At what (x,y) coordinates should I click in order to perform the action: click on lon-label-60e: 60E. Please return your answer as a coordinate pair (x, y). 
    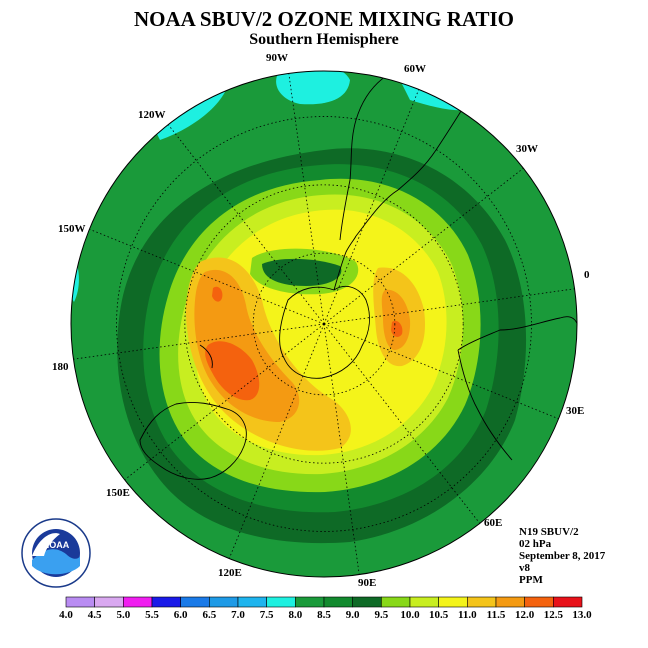
    Looking at the image, I should click on (493, 523).